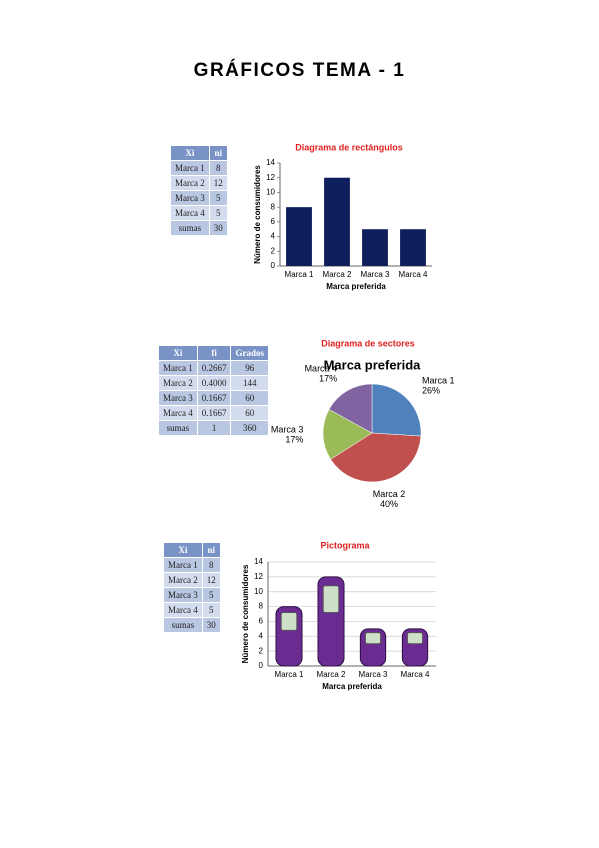 The height and width of the screenshot is (848, 599). I want to click on header-row: Xi fi Grados, so click(213, 353).